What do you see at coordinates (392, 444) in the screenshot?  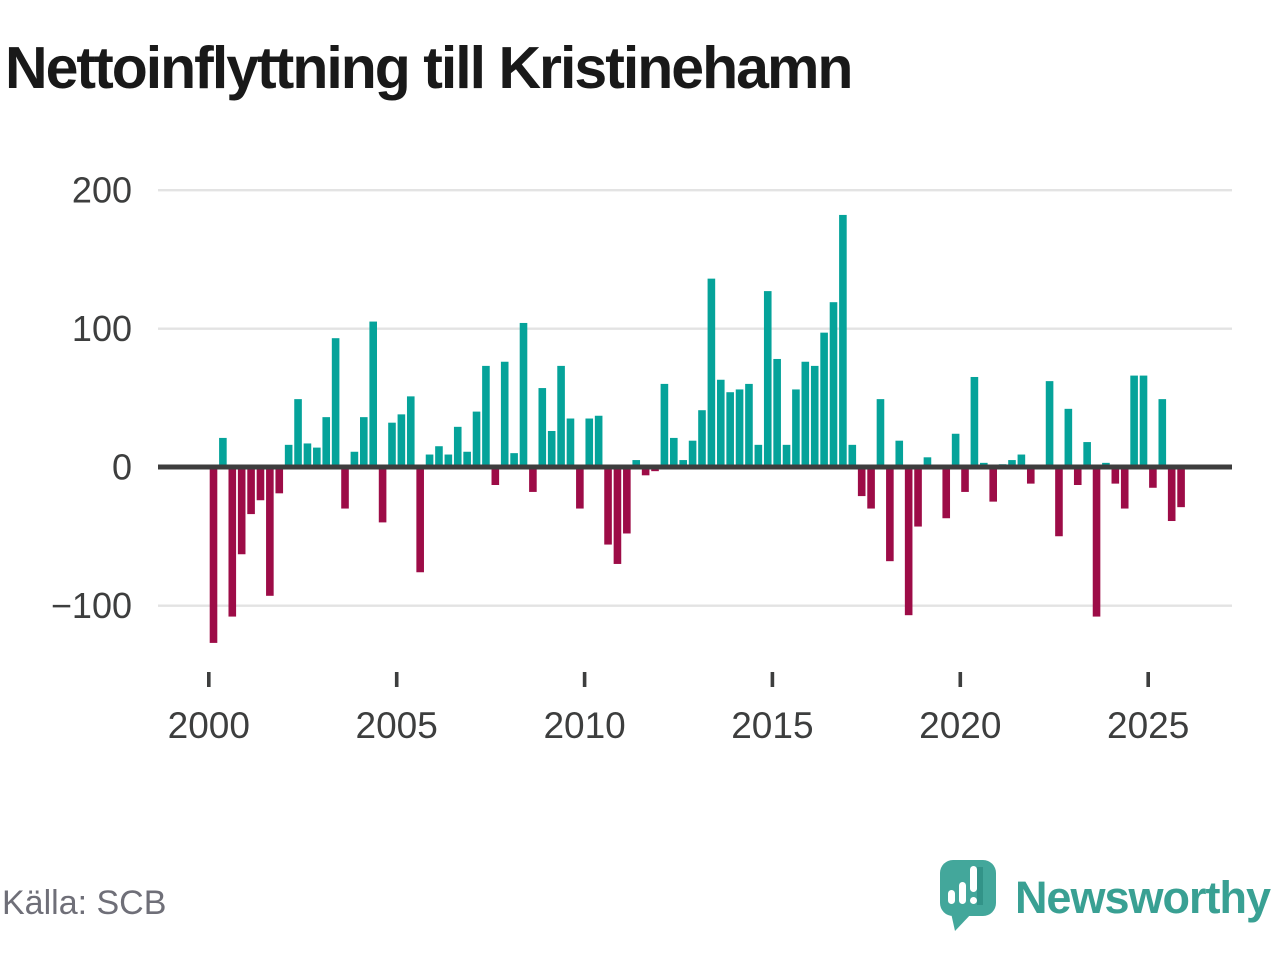 I see `bar-2004-K4` at bounding box center [392, 444].